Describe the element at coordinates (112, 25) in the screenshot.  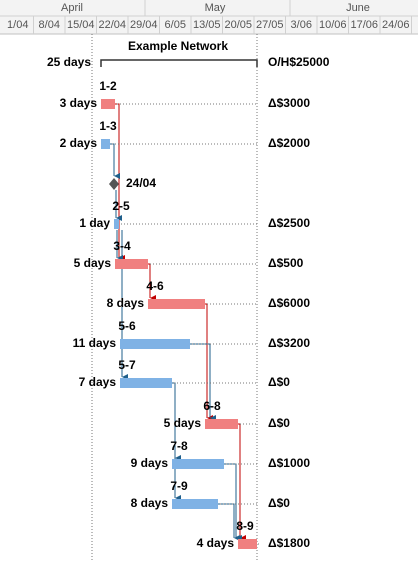
I see `week-label: 22/04` at that location.